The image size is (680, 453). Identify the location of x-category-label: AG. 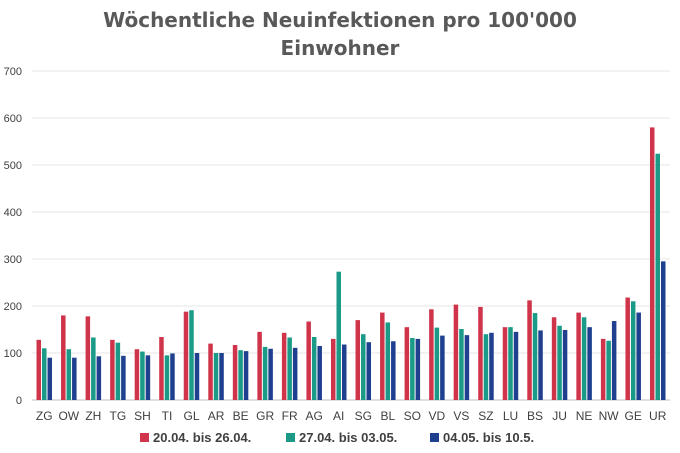
(314, 416).